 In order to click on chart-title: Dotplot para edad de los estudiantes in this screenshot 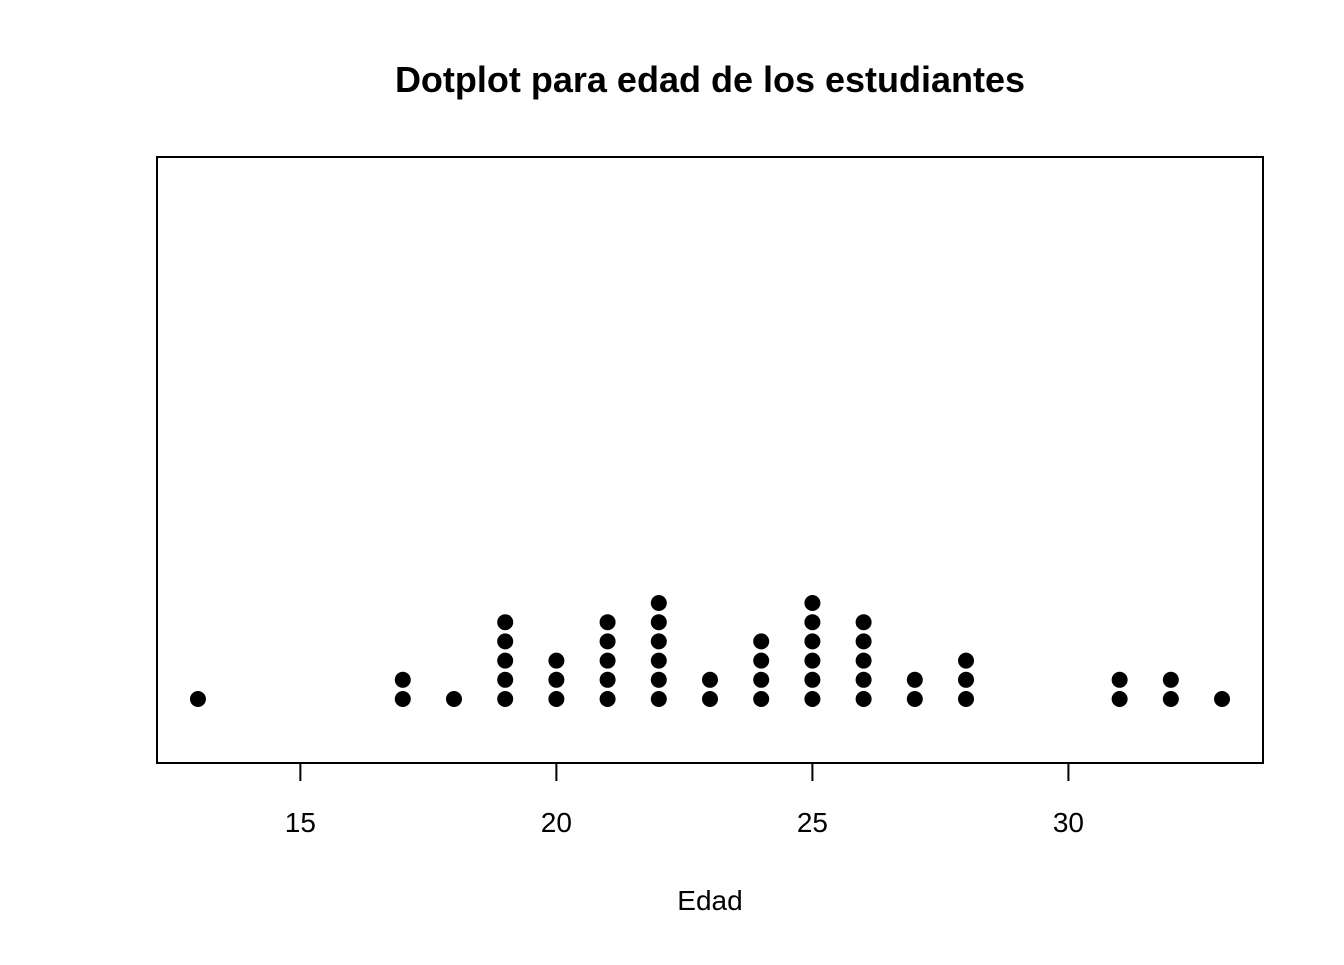, I will do `click(710, 79)`.